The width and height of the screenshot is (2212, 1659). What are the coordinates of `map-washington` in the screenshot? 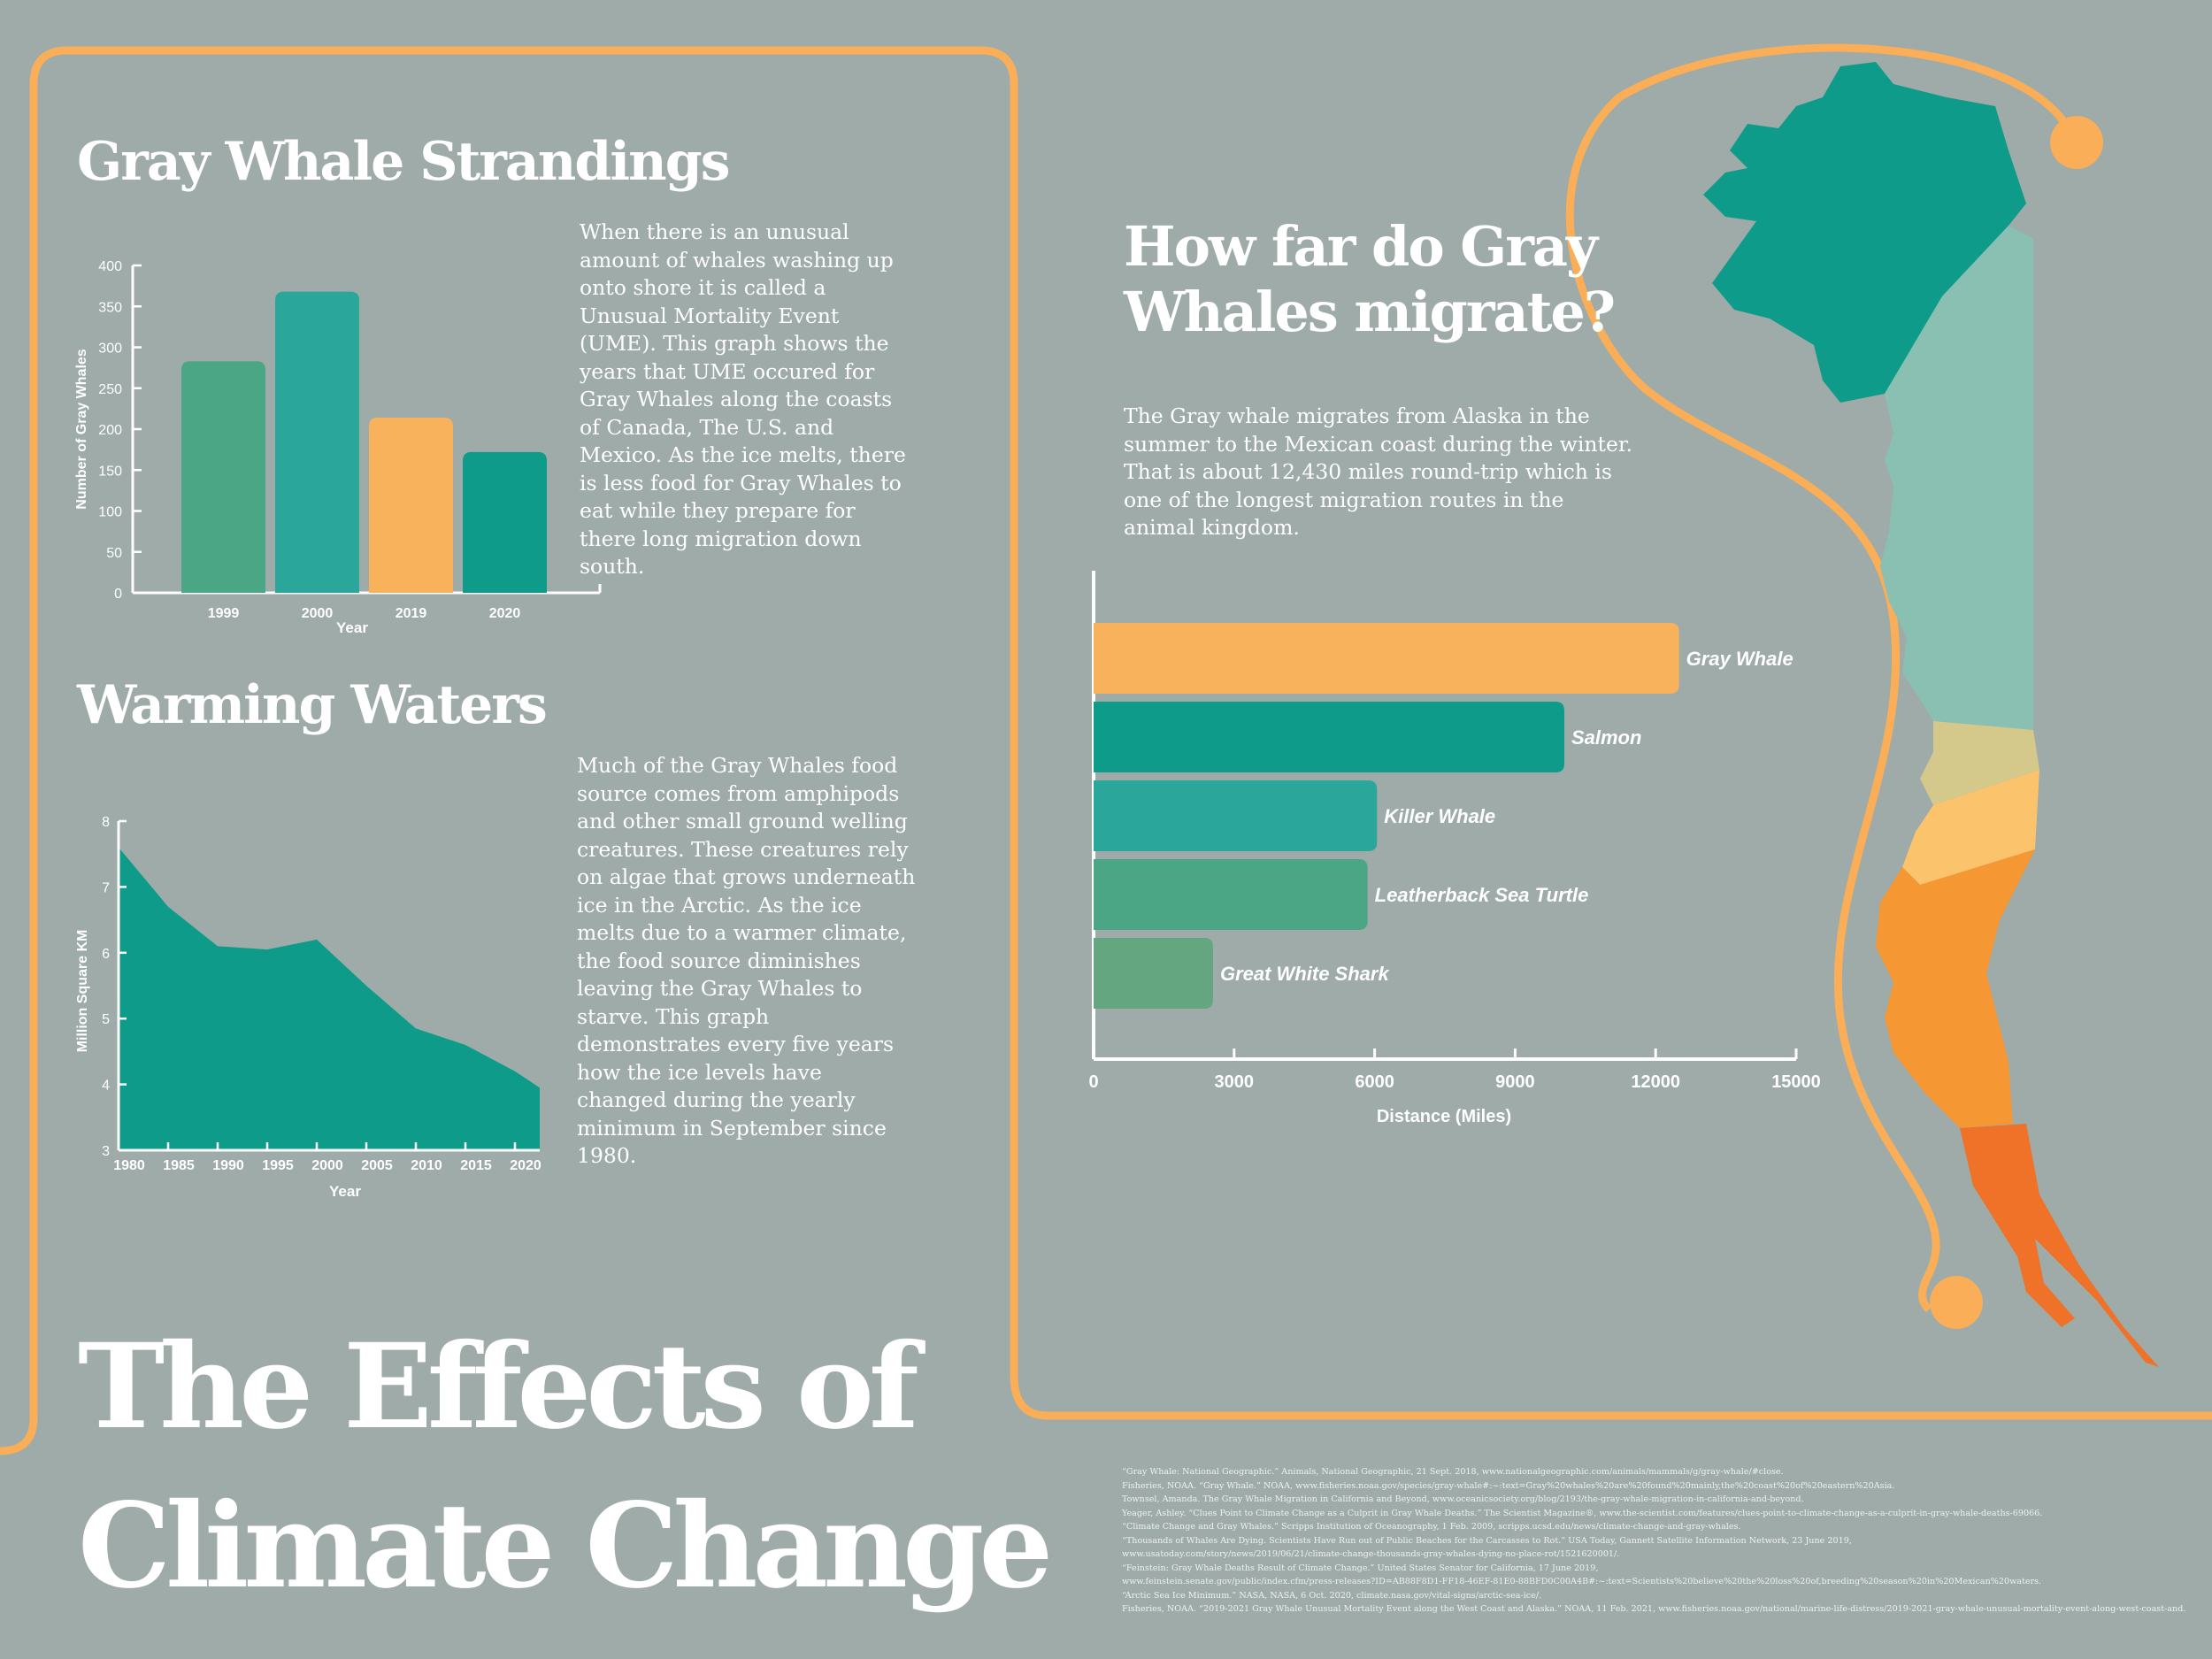 It's located at (1979, 763).